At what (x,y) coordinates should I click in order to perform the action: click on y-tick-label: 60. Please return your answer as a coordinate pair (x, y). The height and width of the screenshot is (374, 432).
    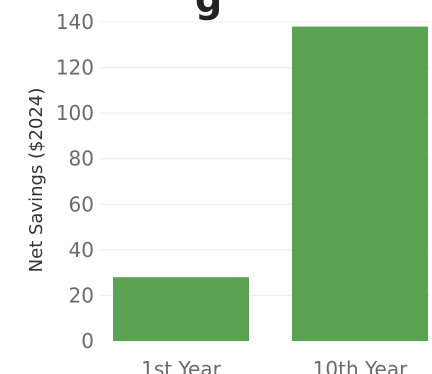
    Looking at the image, I should click on (81, 204).